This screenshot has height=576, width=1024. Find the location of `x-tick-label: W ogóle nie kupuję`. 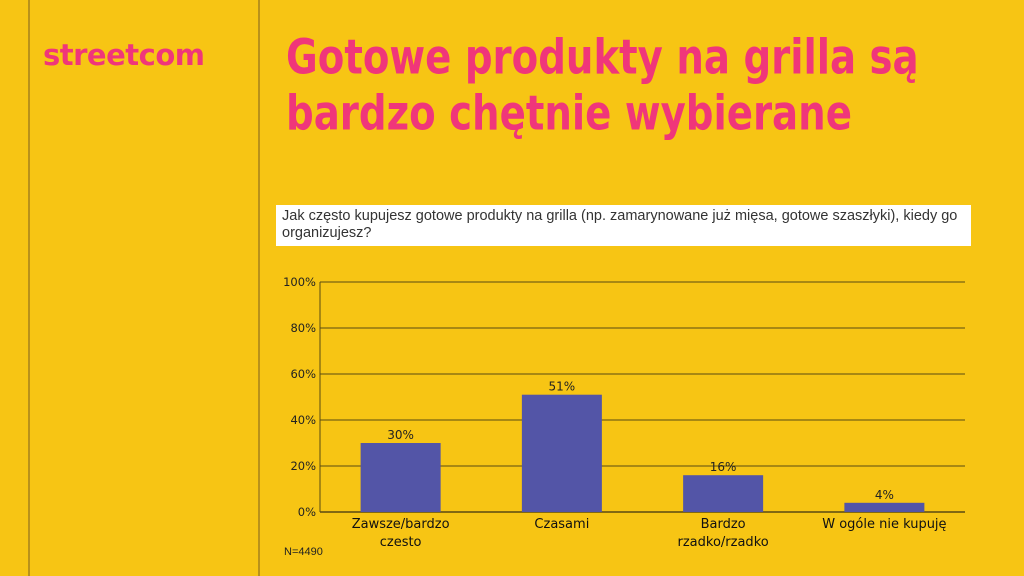

x-tick-label: W ogóle nie kupuję is located at coordinates (884, 524).